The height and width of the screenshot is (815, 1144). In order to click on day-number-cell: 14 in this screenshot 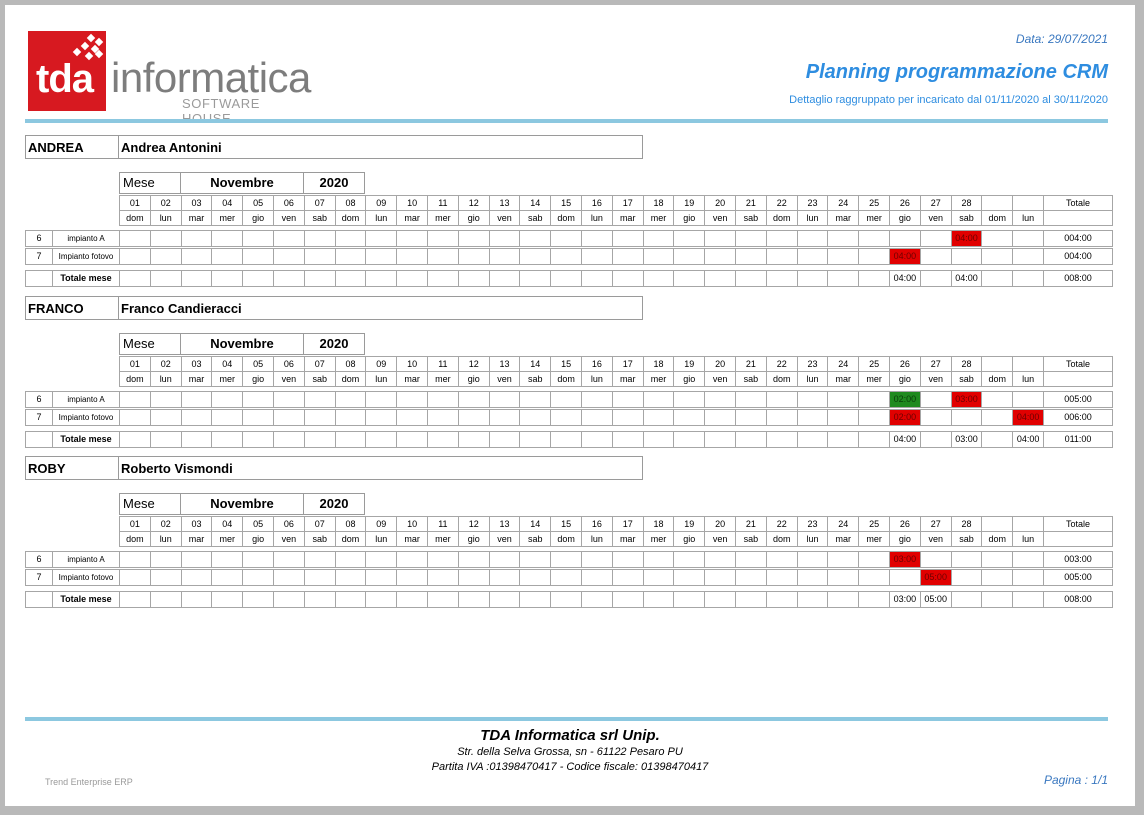, I will do `click(535, 524)`.